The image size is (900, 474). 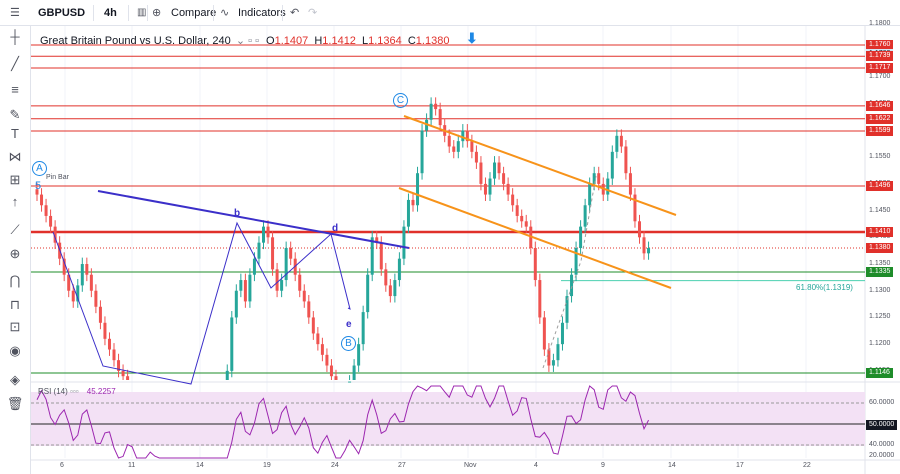 What do you see at coordinates (740, 465) in the screenshot?
I see `time-tick: 17` at bounding box center [740, 465].